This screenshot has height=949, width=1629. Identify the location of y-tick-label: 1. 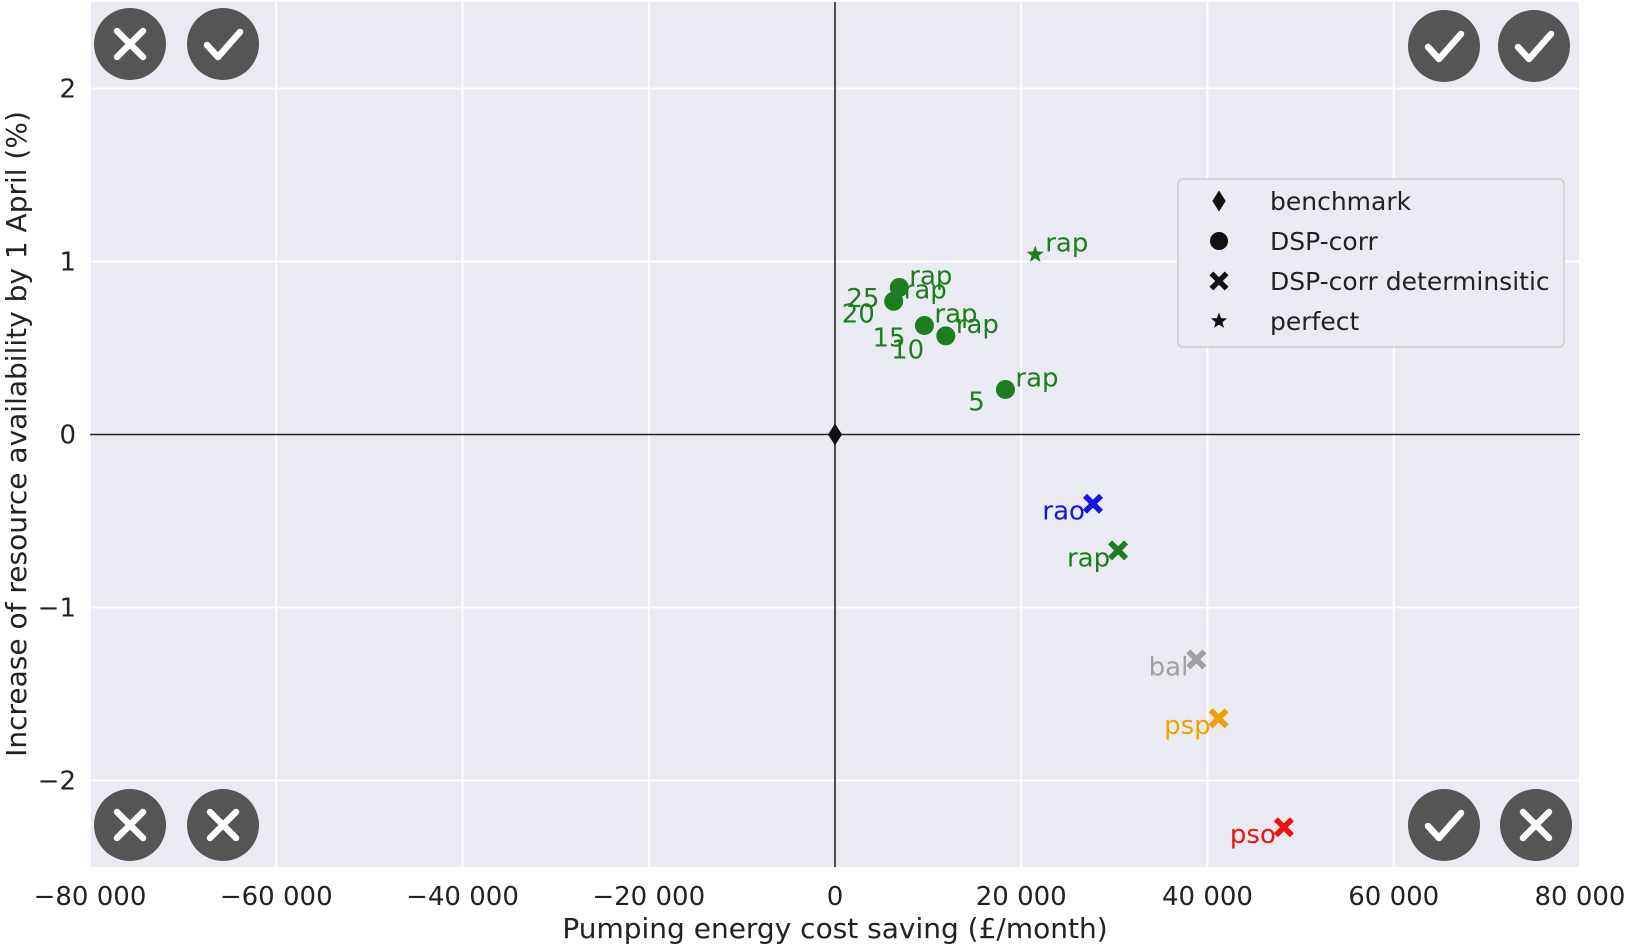
(67, 263).